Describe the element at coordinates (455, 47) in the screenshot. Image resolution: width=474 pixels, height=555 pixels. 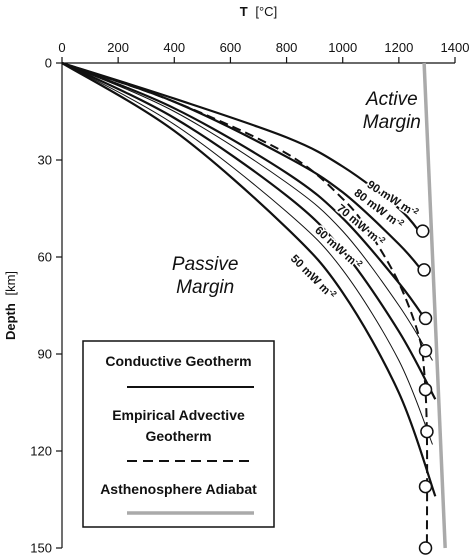
I see `x-tick-label: 1400` at that location.